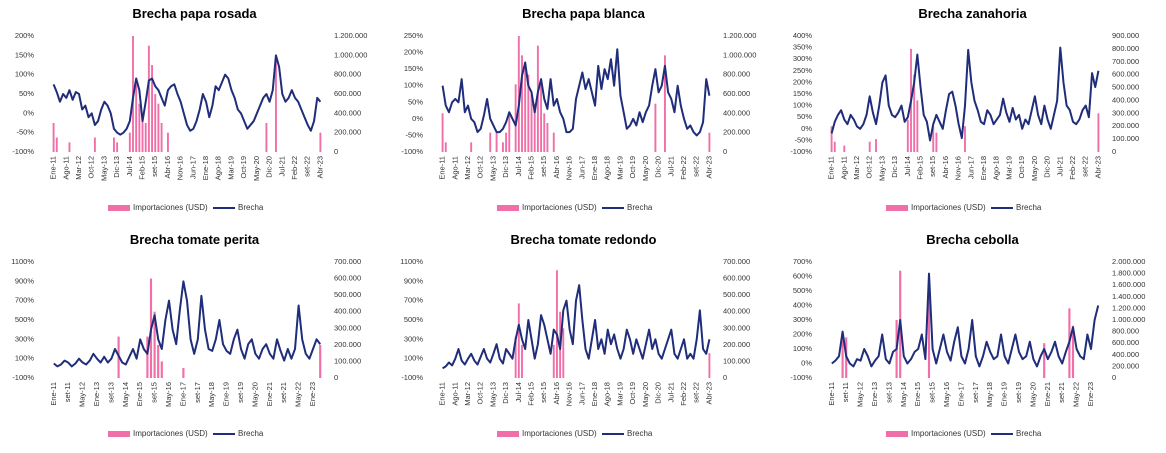 Image resolution: width=1166 pixels, height=453 pixels. I want to click on y-tick-label: 900%, so click(25, 280).